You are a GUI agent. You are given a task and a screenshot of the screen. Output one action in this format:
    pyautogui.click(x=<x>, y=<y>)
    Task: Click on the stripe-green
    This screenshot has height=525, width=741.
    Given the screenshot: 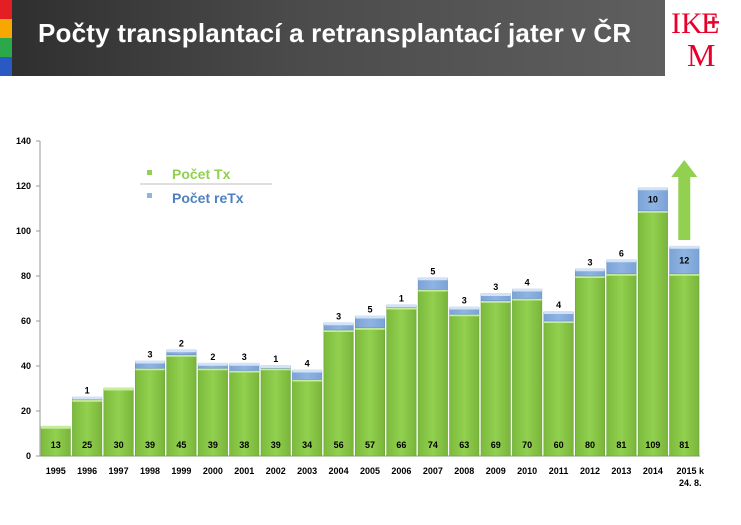 What is the action you would take?
    pyautogui.click(x=6, y=47)
    